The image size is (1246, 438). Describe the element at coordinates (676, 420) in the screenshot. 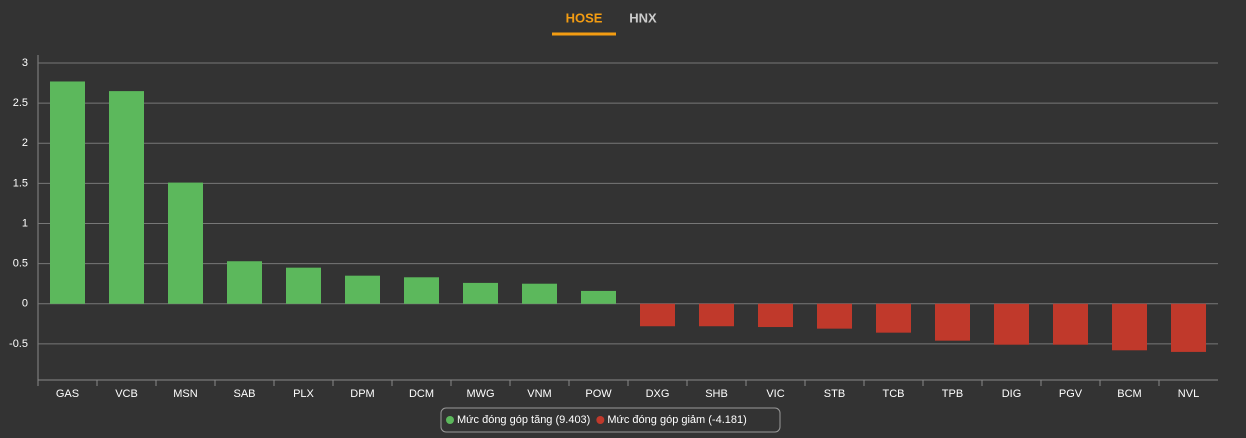

I see `legend-label: Mức đóng góp giảm (-4.181)` at that location.